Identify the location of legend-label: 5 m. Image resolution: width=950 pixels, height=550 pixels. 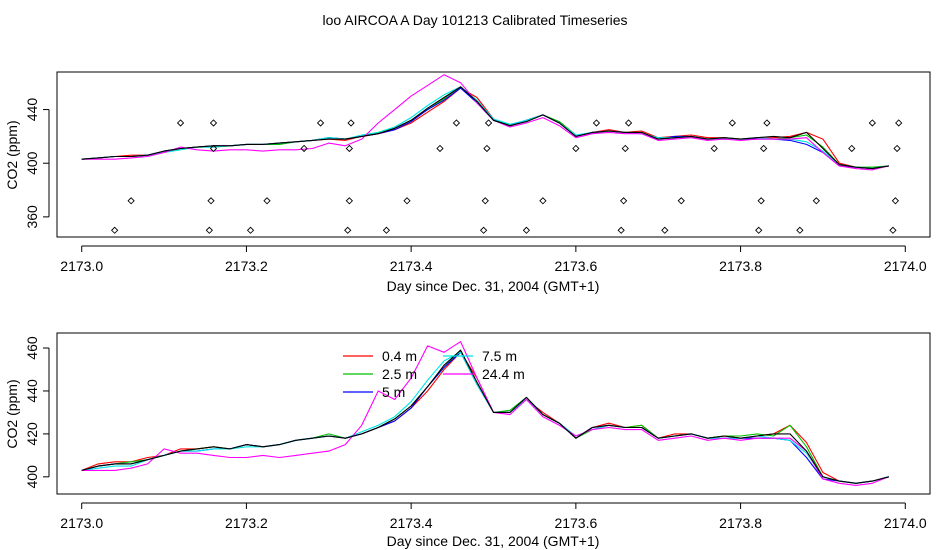
(393, 392).